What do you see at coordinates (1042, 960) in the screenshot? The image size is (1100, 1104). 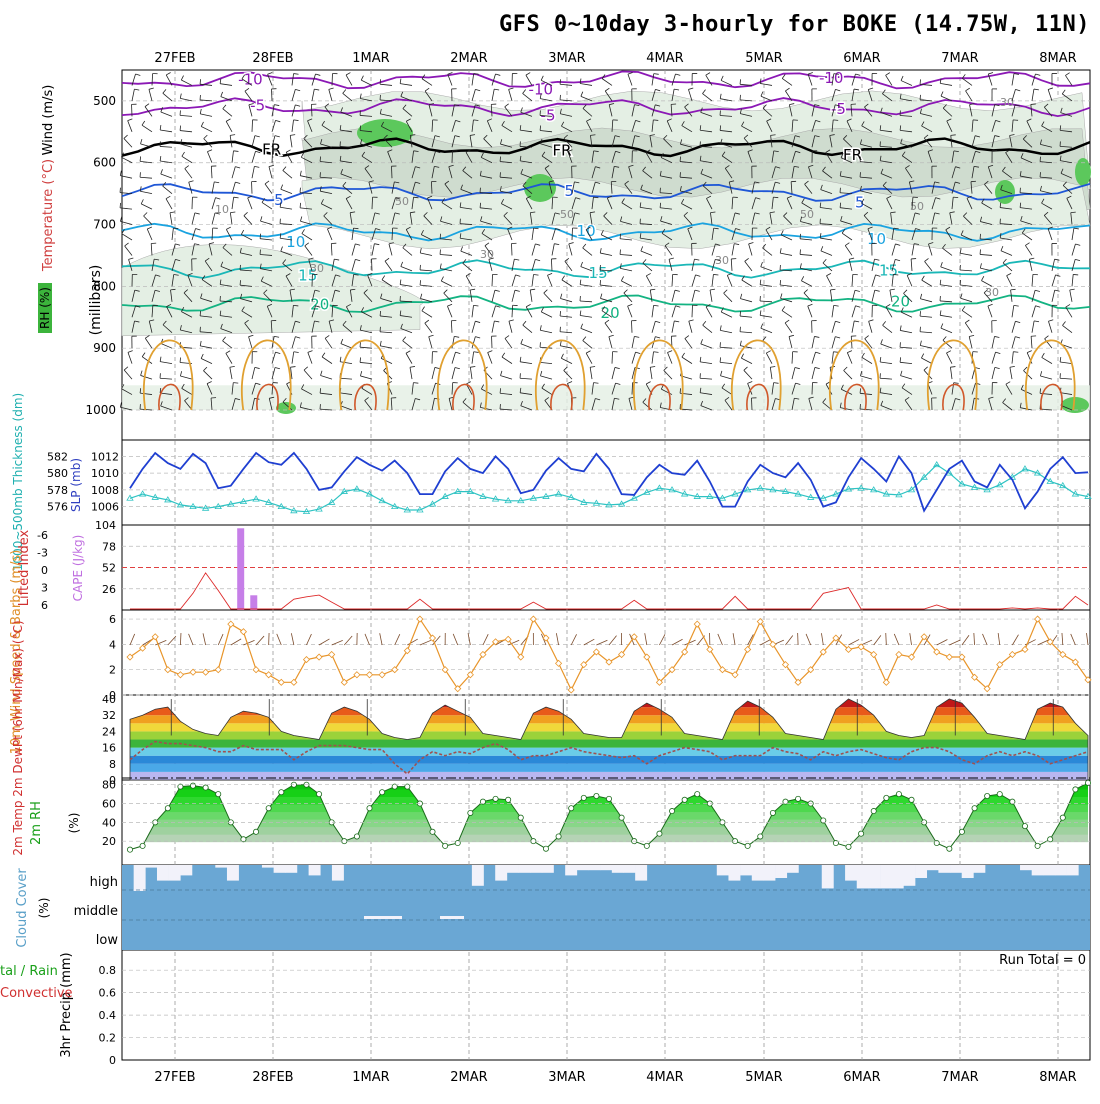 I see `run-total-label: Run Total = 0` at bounding box center [1042, 960].